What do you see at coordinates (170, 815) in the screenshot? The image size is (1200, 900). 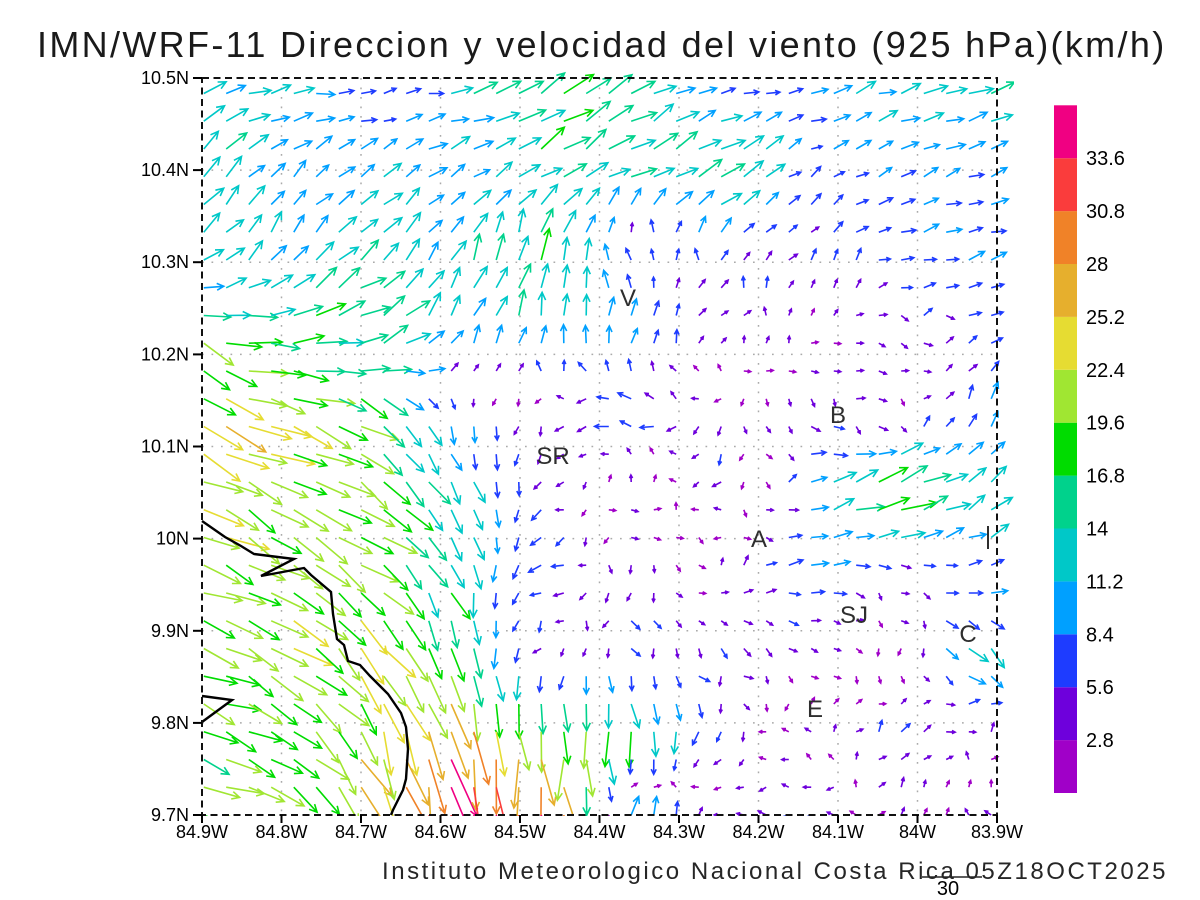 I see `svg-text: 9.7N` at bounding box center [170, 815].